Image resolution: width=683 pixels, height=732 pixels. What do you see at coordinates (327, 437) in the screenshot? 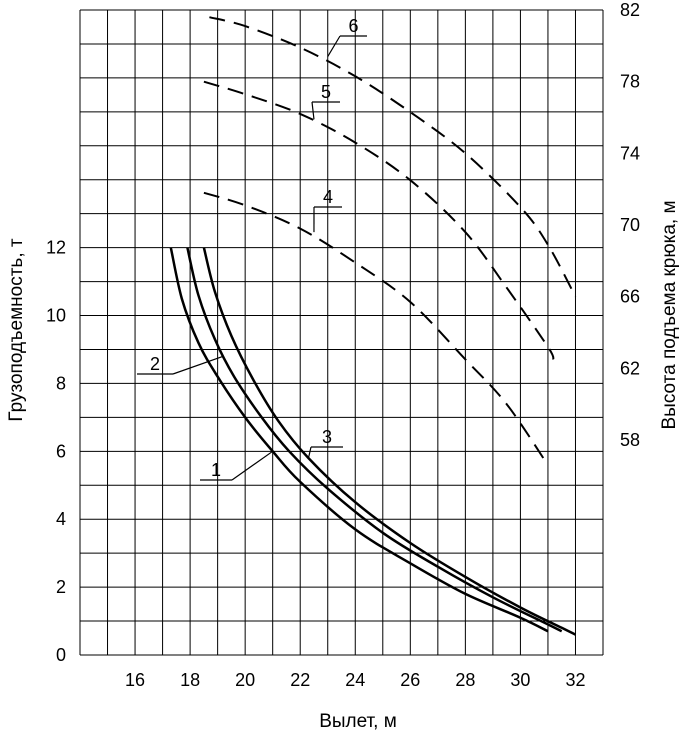
I see `curve-label-3: 3` at bounding box center [327, 437].